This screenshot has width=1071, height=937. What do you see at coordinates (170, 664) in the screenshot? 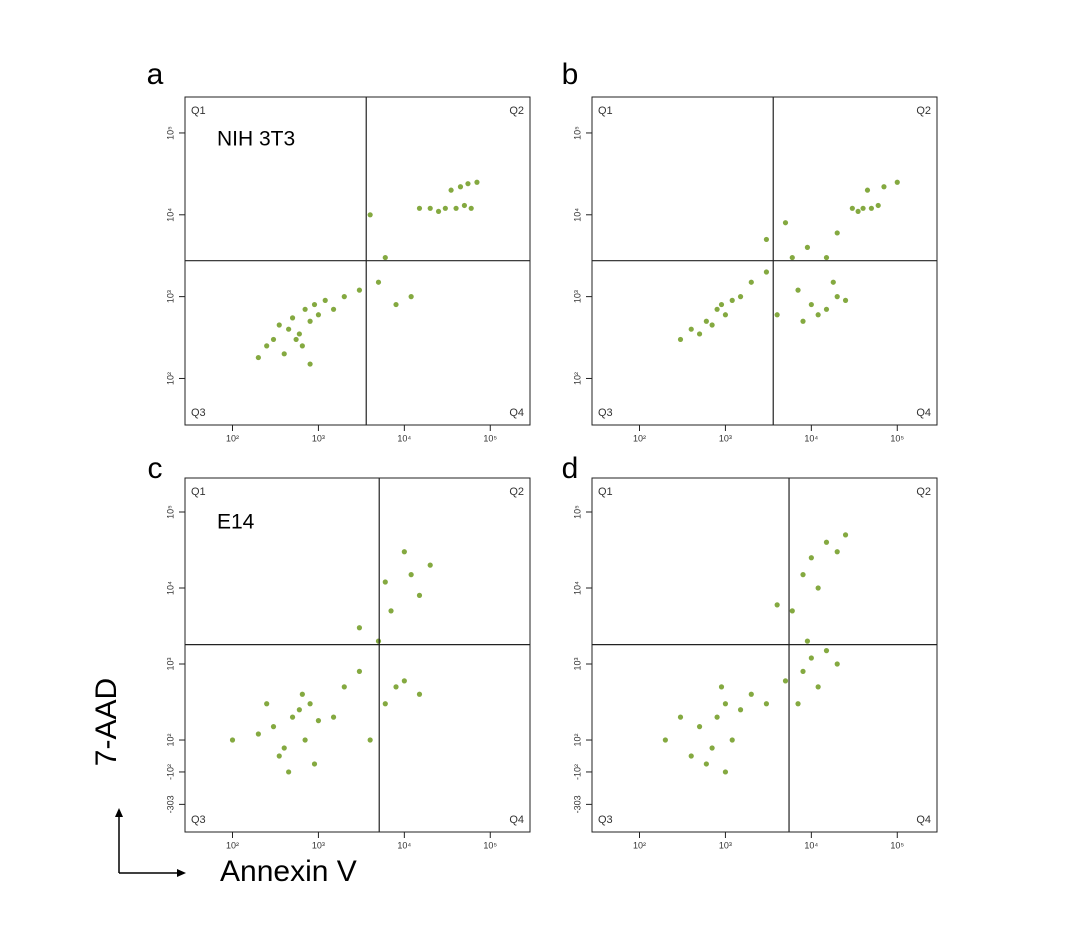
I see `y-tick-label: 10³` at bounding box center [170, 664].